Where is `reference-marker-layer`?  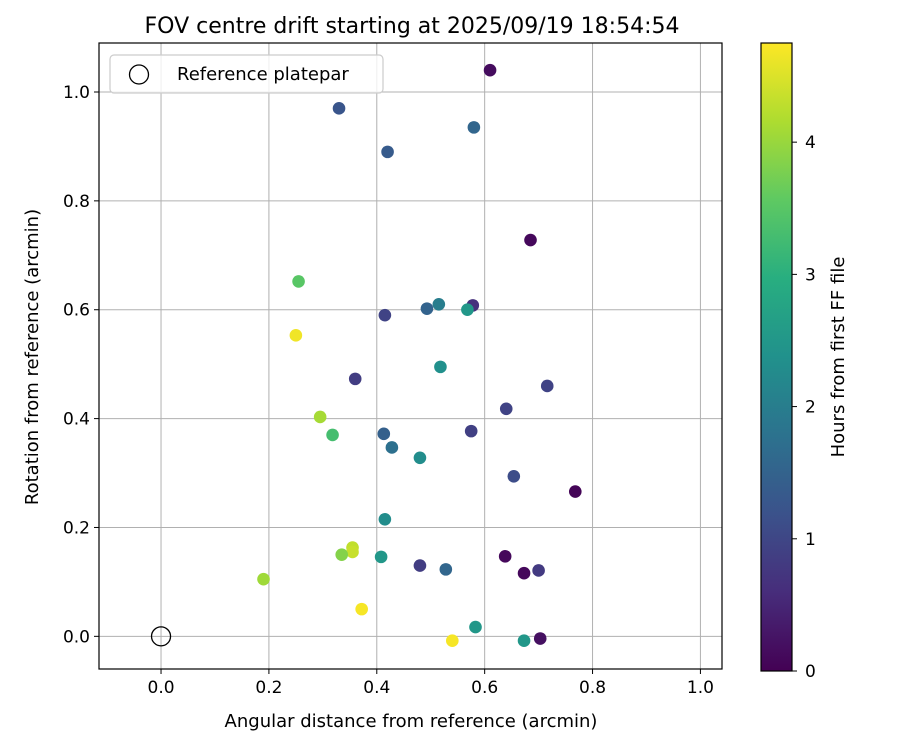 reference-marker-layer is located at coordinates (161, 636).